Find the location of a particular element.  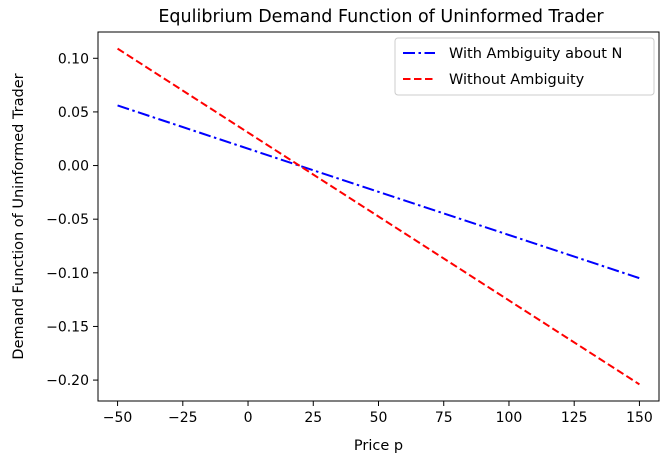

x-tick-label: 125 is located at coordinates (574, 418).